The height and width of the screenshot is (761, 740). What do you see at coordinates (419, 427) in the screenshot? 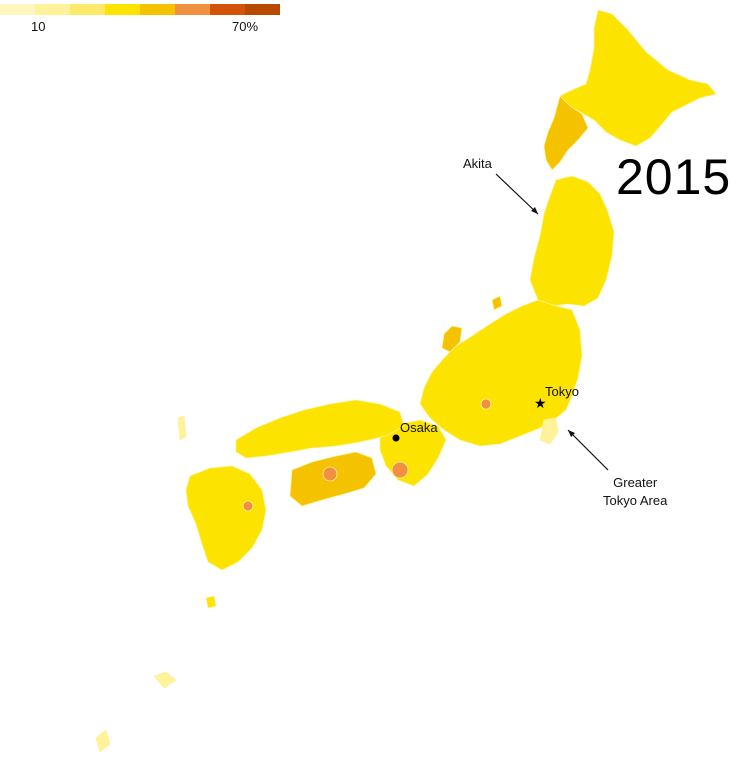
I see `label-osaka: Osaka` at bounding box center [419, 427].